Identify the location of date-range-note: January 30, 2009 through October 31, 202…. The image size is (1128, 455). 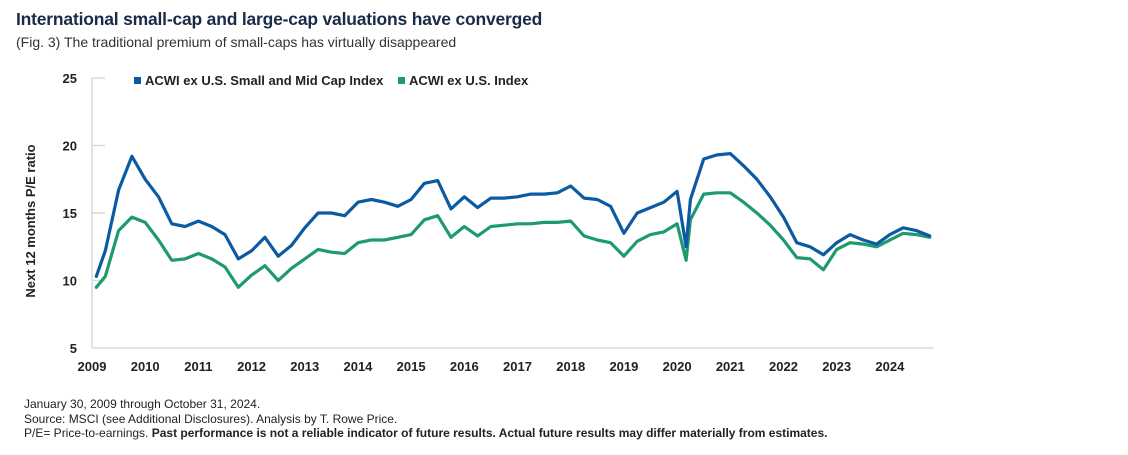
(142, 404).